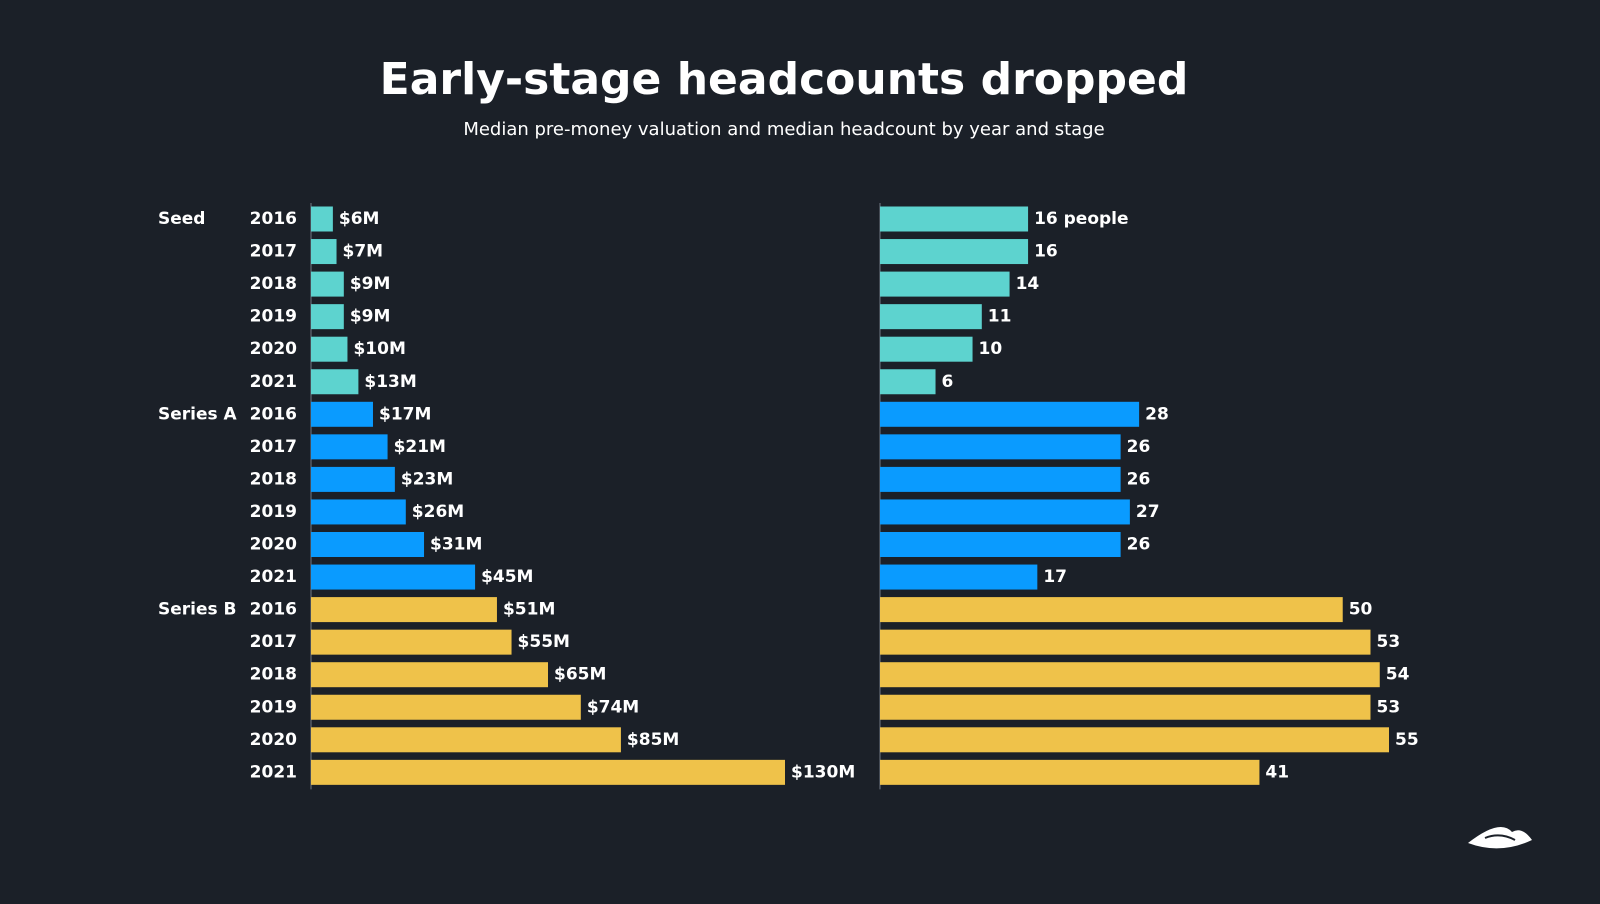  Describe the element at coordinates (1081, 219) in the screenshot. I see `value-label: 16 people` at that location.